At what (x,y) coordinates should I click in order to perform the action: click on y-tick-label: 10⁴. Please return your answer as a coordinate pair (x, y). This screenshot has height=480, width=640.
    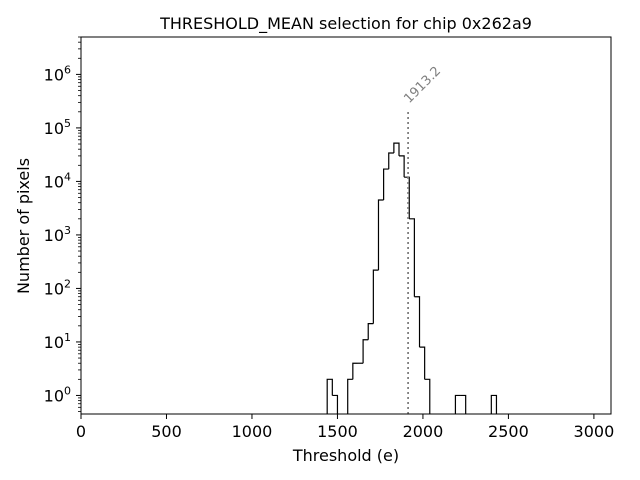
    Looking at the image, I should click on (57, 180).